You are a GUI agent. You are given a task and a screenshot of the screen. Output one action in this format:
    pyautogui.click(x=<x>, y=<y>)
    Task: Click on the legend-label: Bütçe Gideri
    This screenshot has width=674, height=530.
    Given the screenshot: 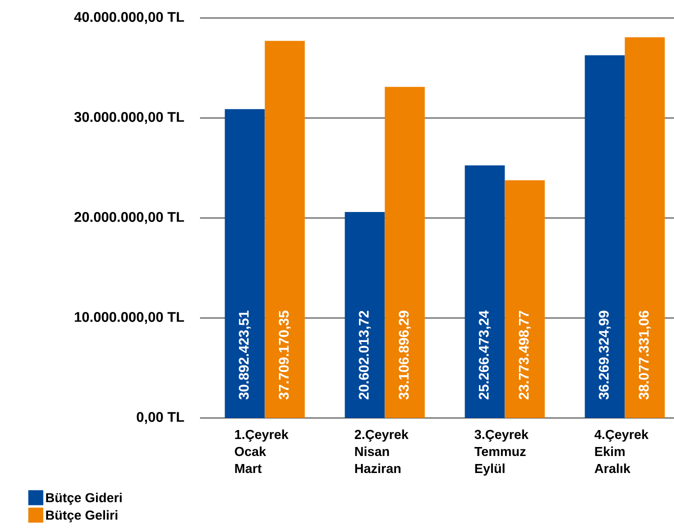 What is the action you would take?
    pyautogui.click(x=84, y=498)
    